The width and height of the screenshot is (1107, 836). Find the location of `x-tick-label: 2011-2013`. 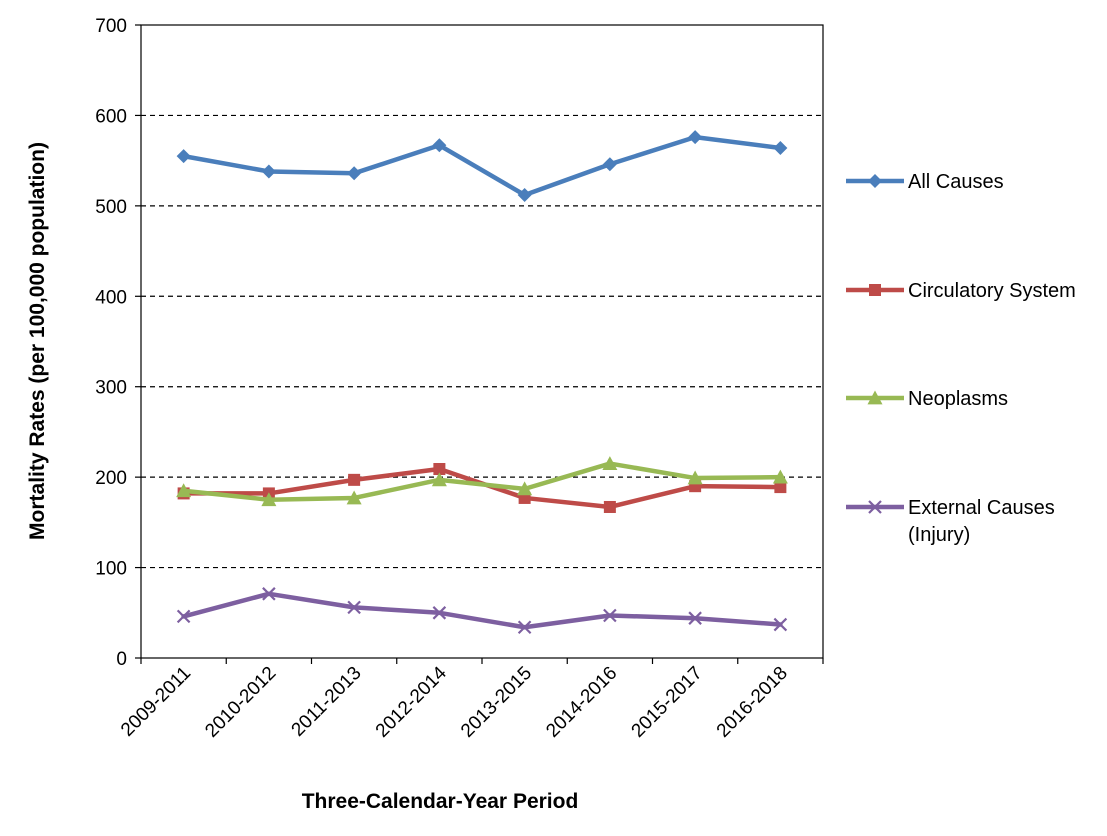

x-tick-label: 2011-2013 is located at coordinates (327, 702).